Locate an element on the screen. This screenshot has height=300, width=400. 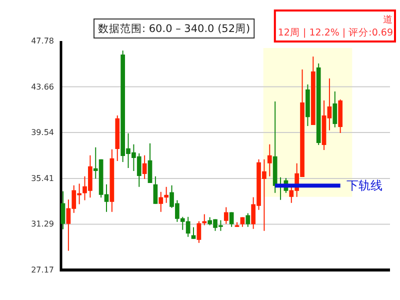
text: 12周 | 12.2% | 评分:0.69 is located at coordinates (335, 32).